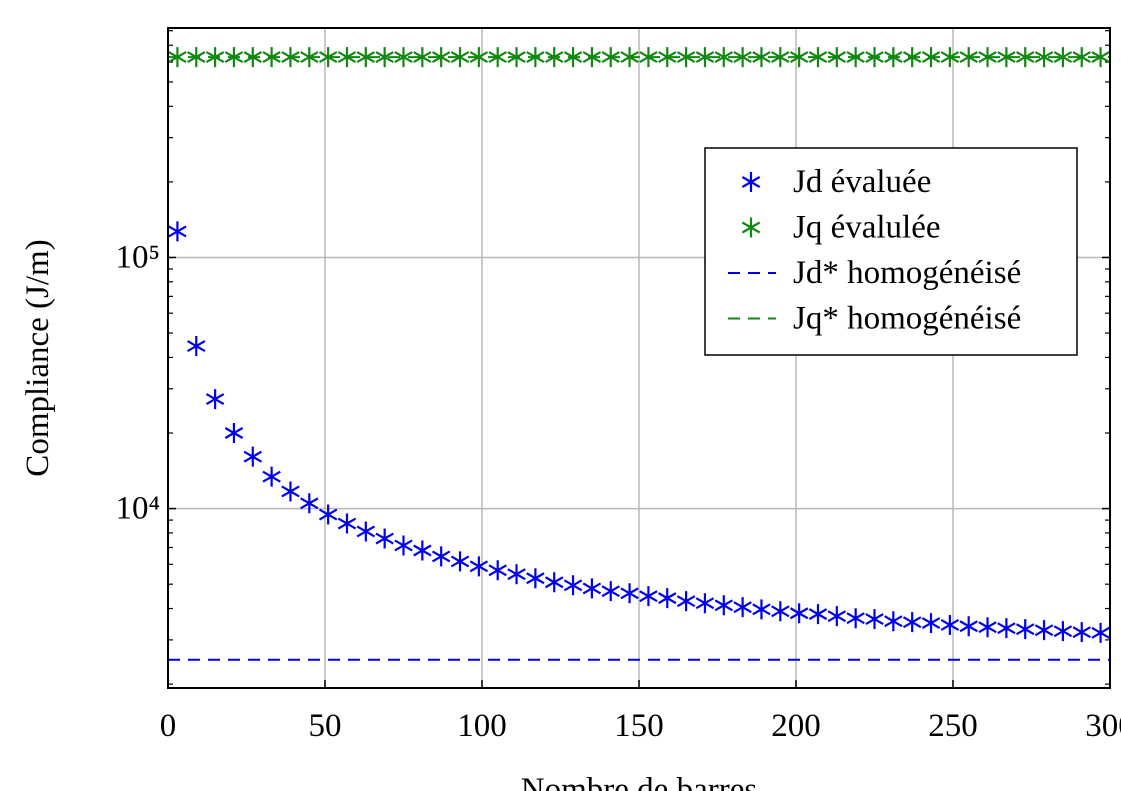 The image size is (1121, 791). Describe the element at coordinates (38, 357) in the screenshot. I see `y-axis-label: Compliance (J/m)` at that location.